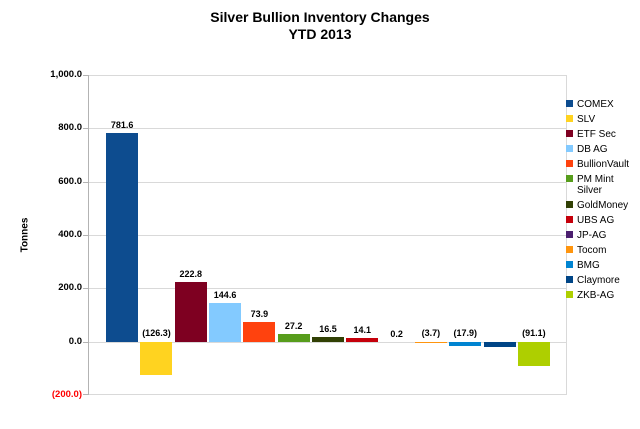 This screenshot has width=640, height=429. Describe the element at coordinates (596, 134) in the screenshot. I see `legend-label-etf-sec: ETF Sec` at that location.